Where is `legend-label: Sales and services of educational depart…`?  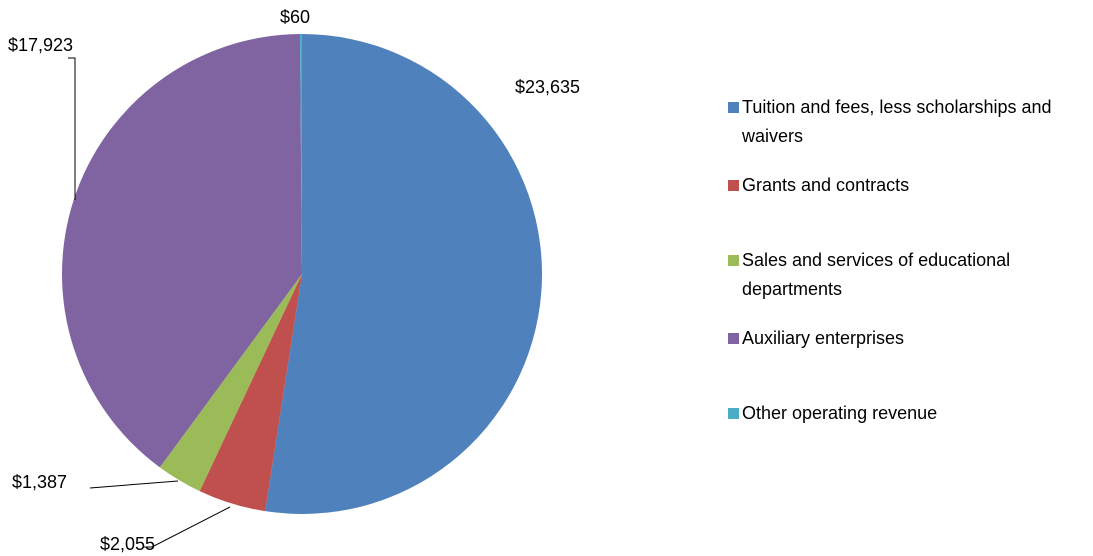
legend-label: Sales and services of educational depart… is located at coordinates (876, 274).